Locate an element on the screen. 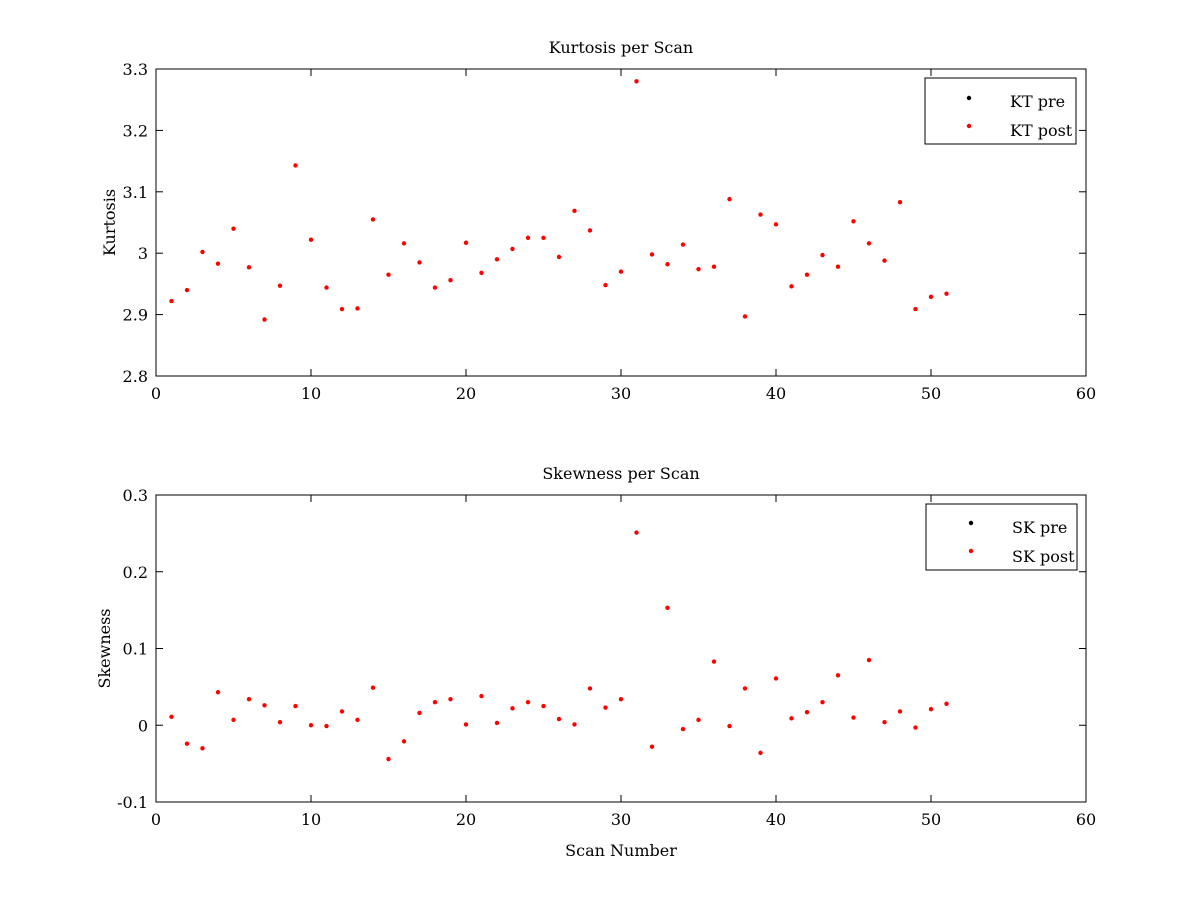 The height and width of the screenshot is (900, 1200). legend-label-kt-pre: KT pre is located at coordinates (1037, 101).